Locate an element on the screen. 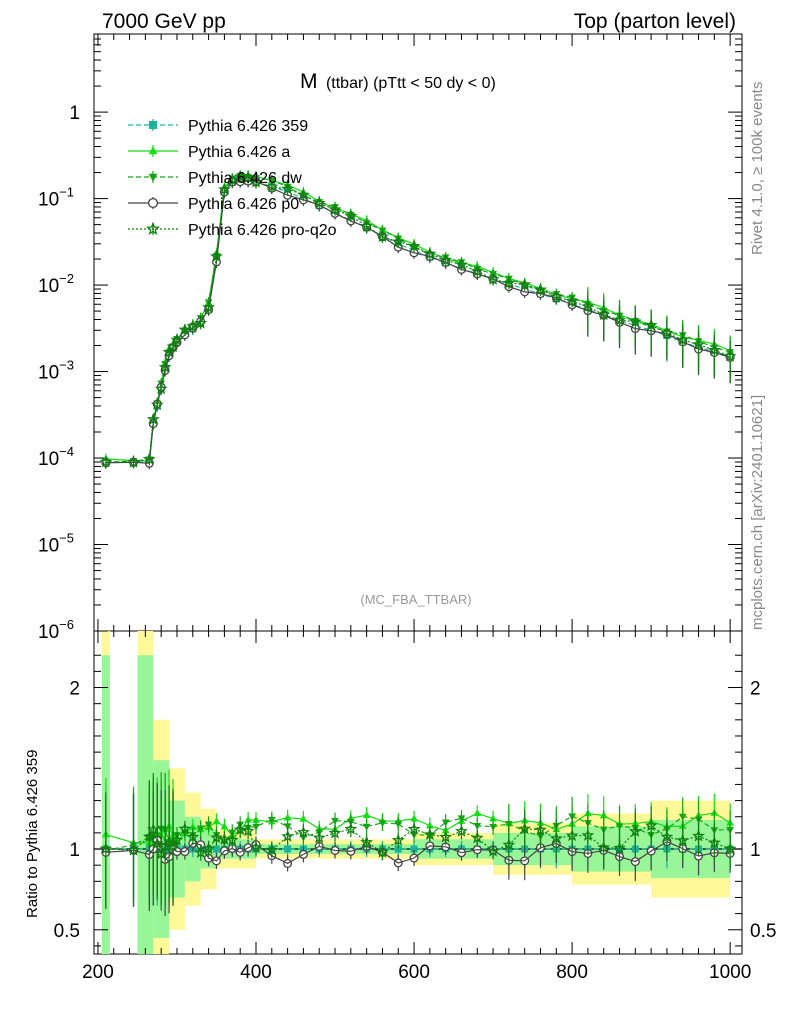  y-tick-exponent: −4 is located at coordinates (66, 451).